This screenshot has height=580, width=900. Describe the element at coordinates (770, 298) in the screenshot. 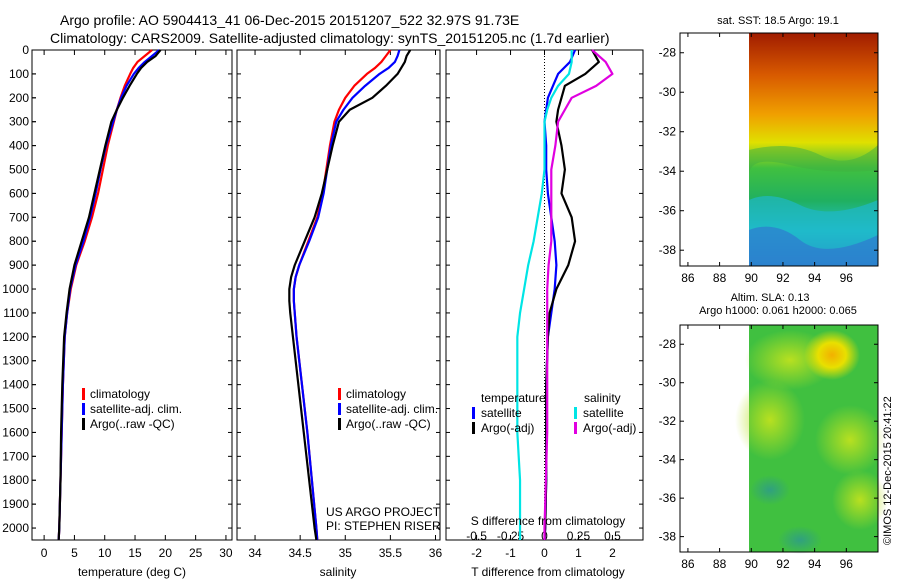

I see `sla-map-title: Altim. SLA: 0.13` at that location.